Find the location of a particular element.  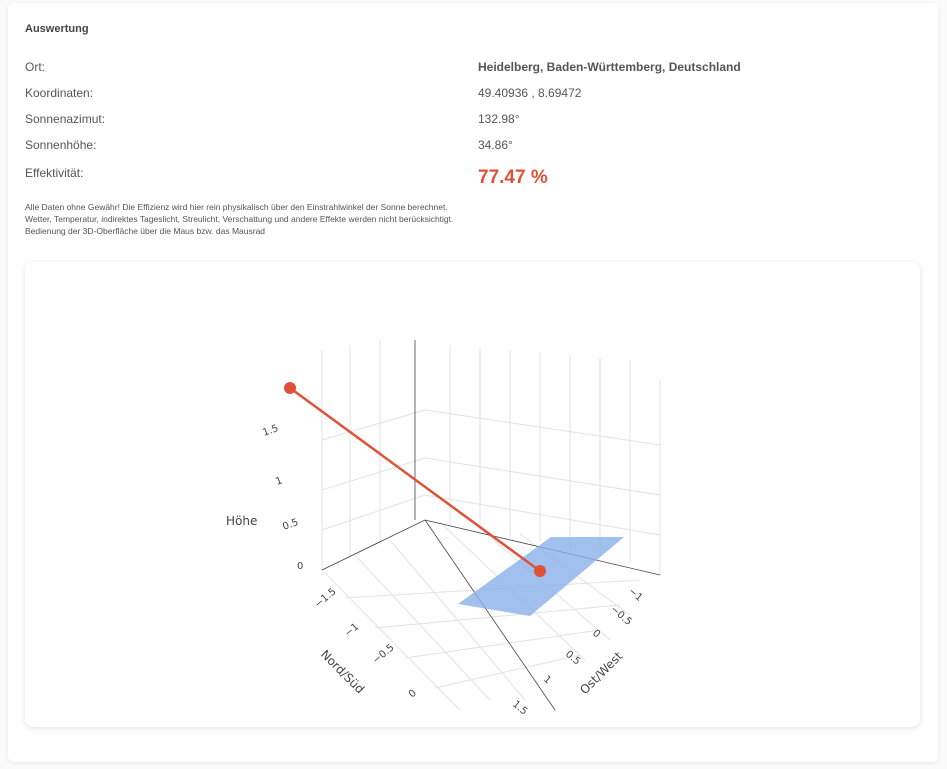

row-value: 132.98° is located at coordinates (499, 119).